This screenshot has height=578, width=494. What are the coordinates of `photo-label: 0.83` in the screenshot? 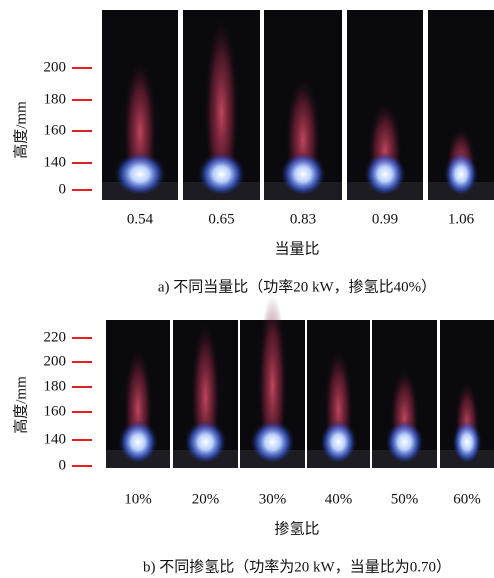 It's located at (303, 219).